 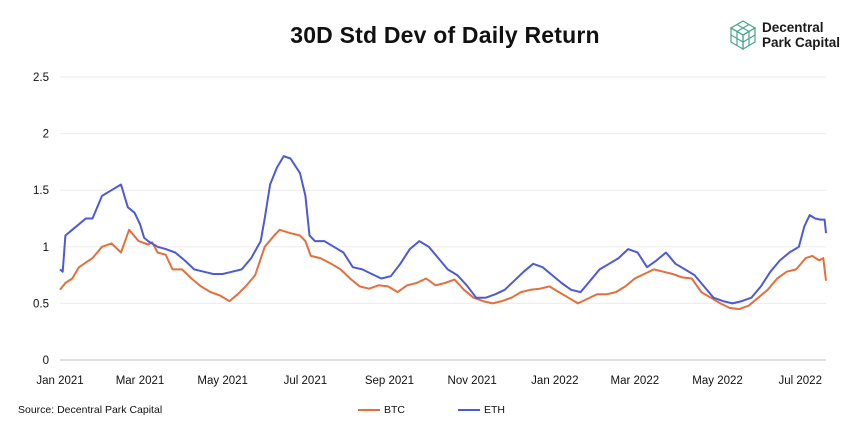 What do you see at coordinates (801, 42) in the screenshot?
I see `logo-line-2: Park Capital` at bounding box center [801, 42].